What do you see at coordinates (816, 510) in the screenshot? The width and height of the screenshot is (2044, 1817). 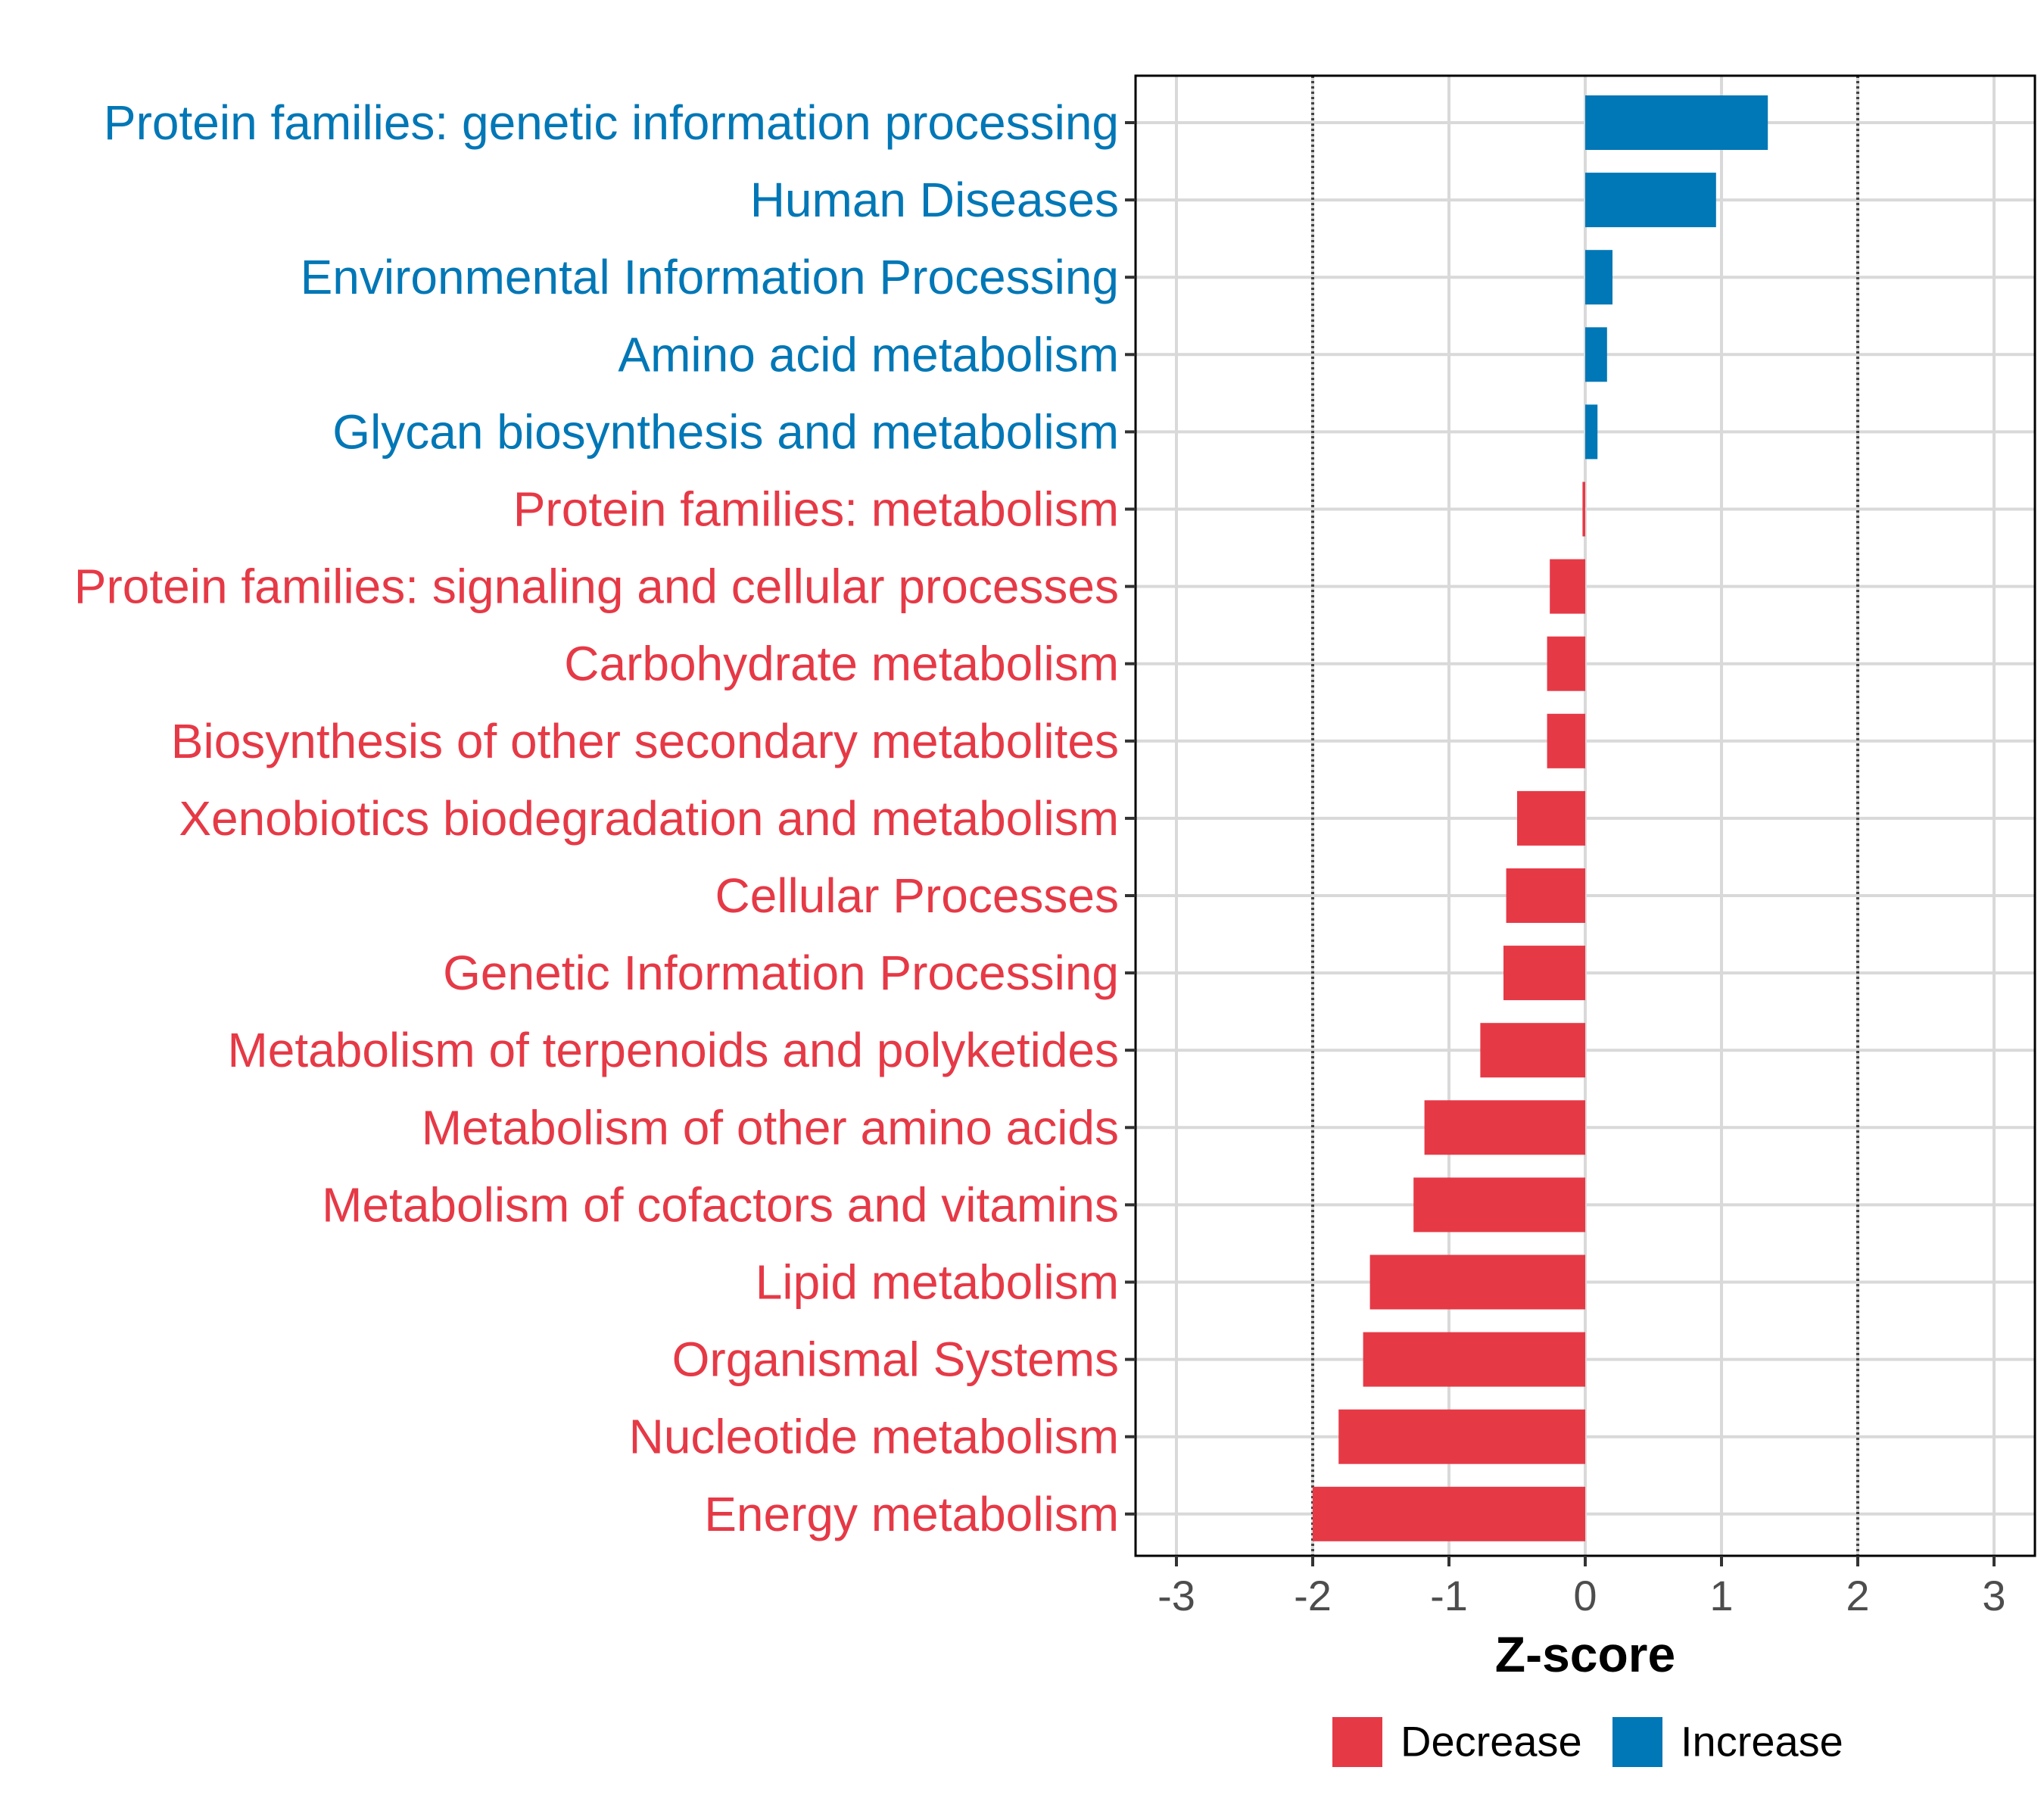 I see `category-label: Protein families: metabolism` at bounding box center [816, 510].